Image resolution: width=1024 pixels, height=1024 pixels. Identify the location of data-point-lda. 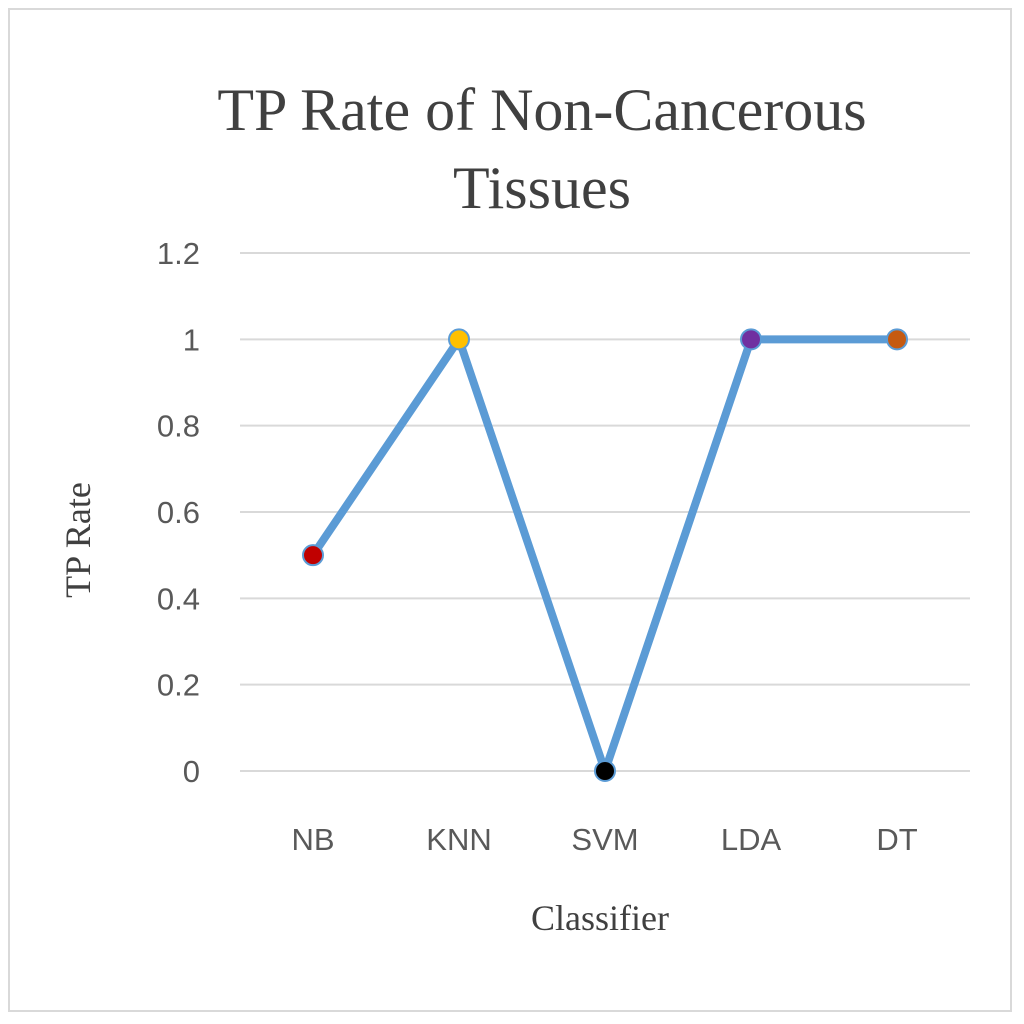
(751, 339).